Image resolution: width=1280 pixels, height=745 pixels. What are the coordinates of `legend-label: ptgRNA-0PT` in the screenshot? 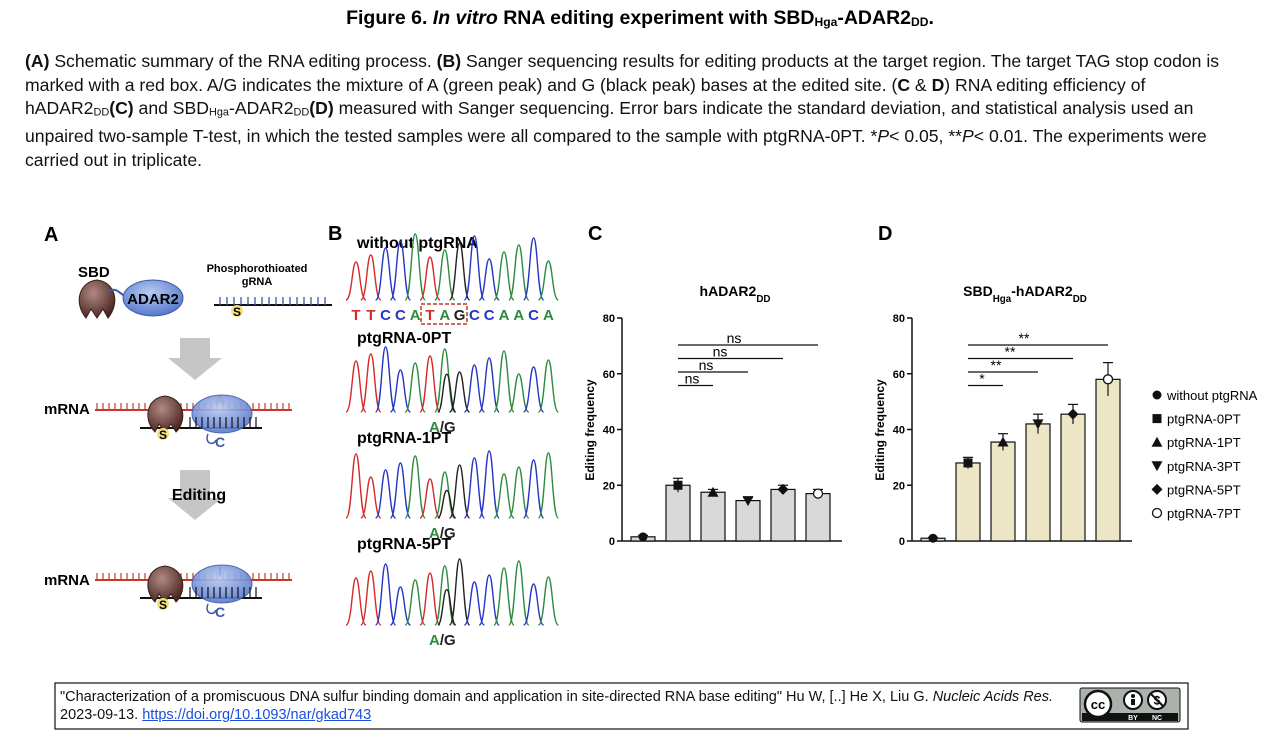 It's located at (1204, 419).